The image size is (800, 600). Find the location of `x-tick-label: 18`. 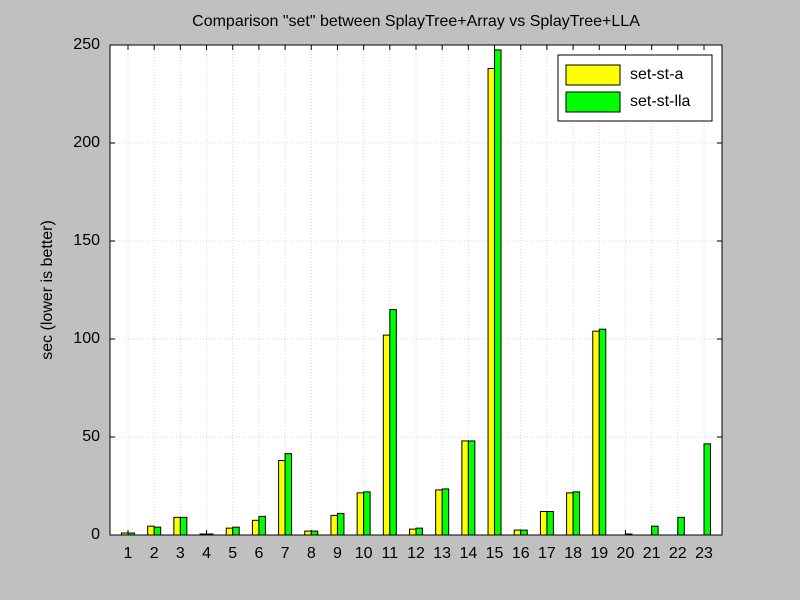

x-tick-label: 18 is located at coordinates (573, 553).